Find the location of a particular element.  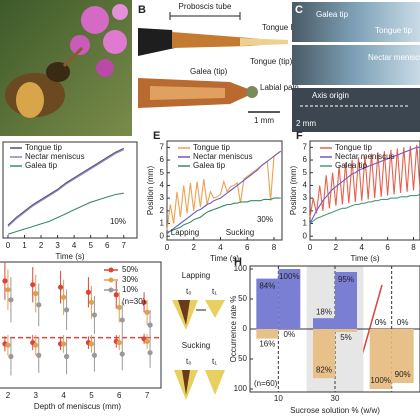

y-tick-label: 100 is located at coordinates (241, 388).